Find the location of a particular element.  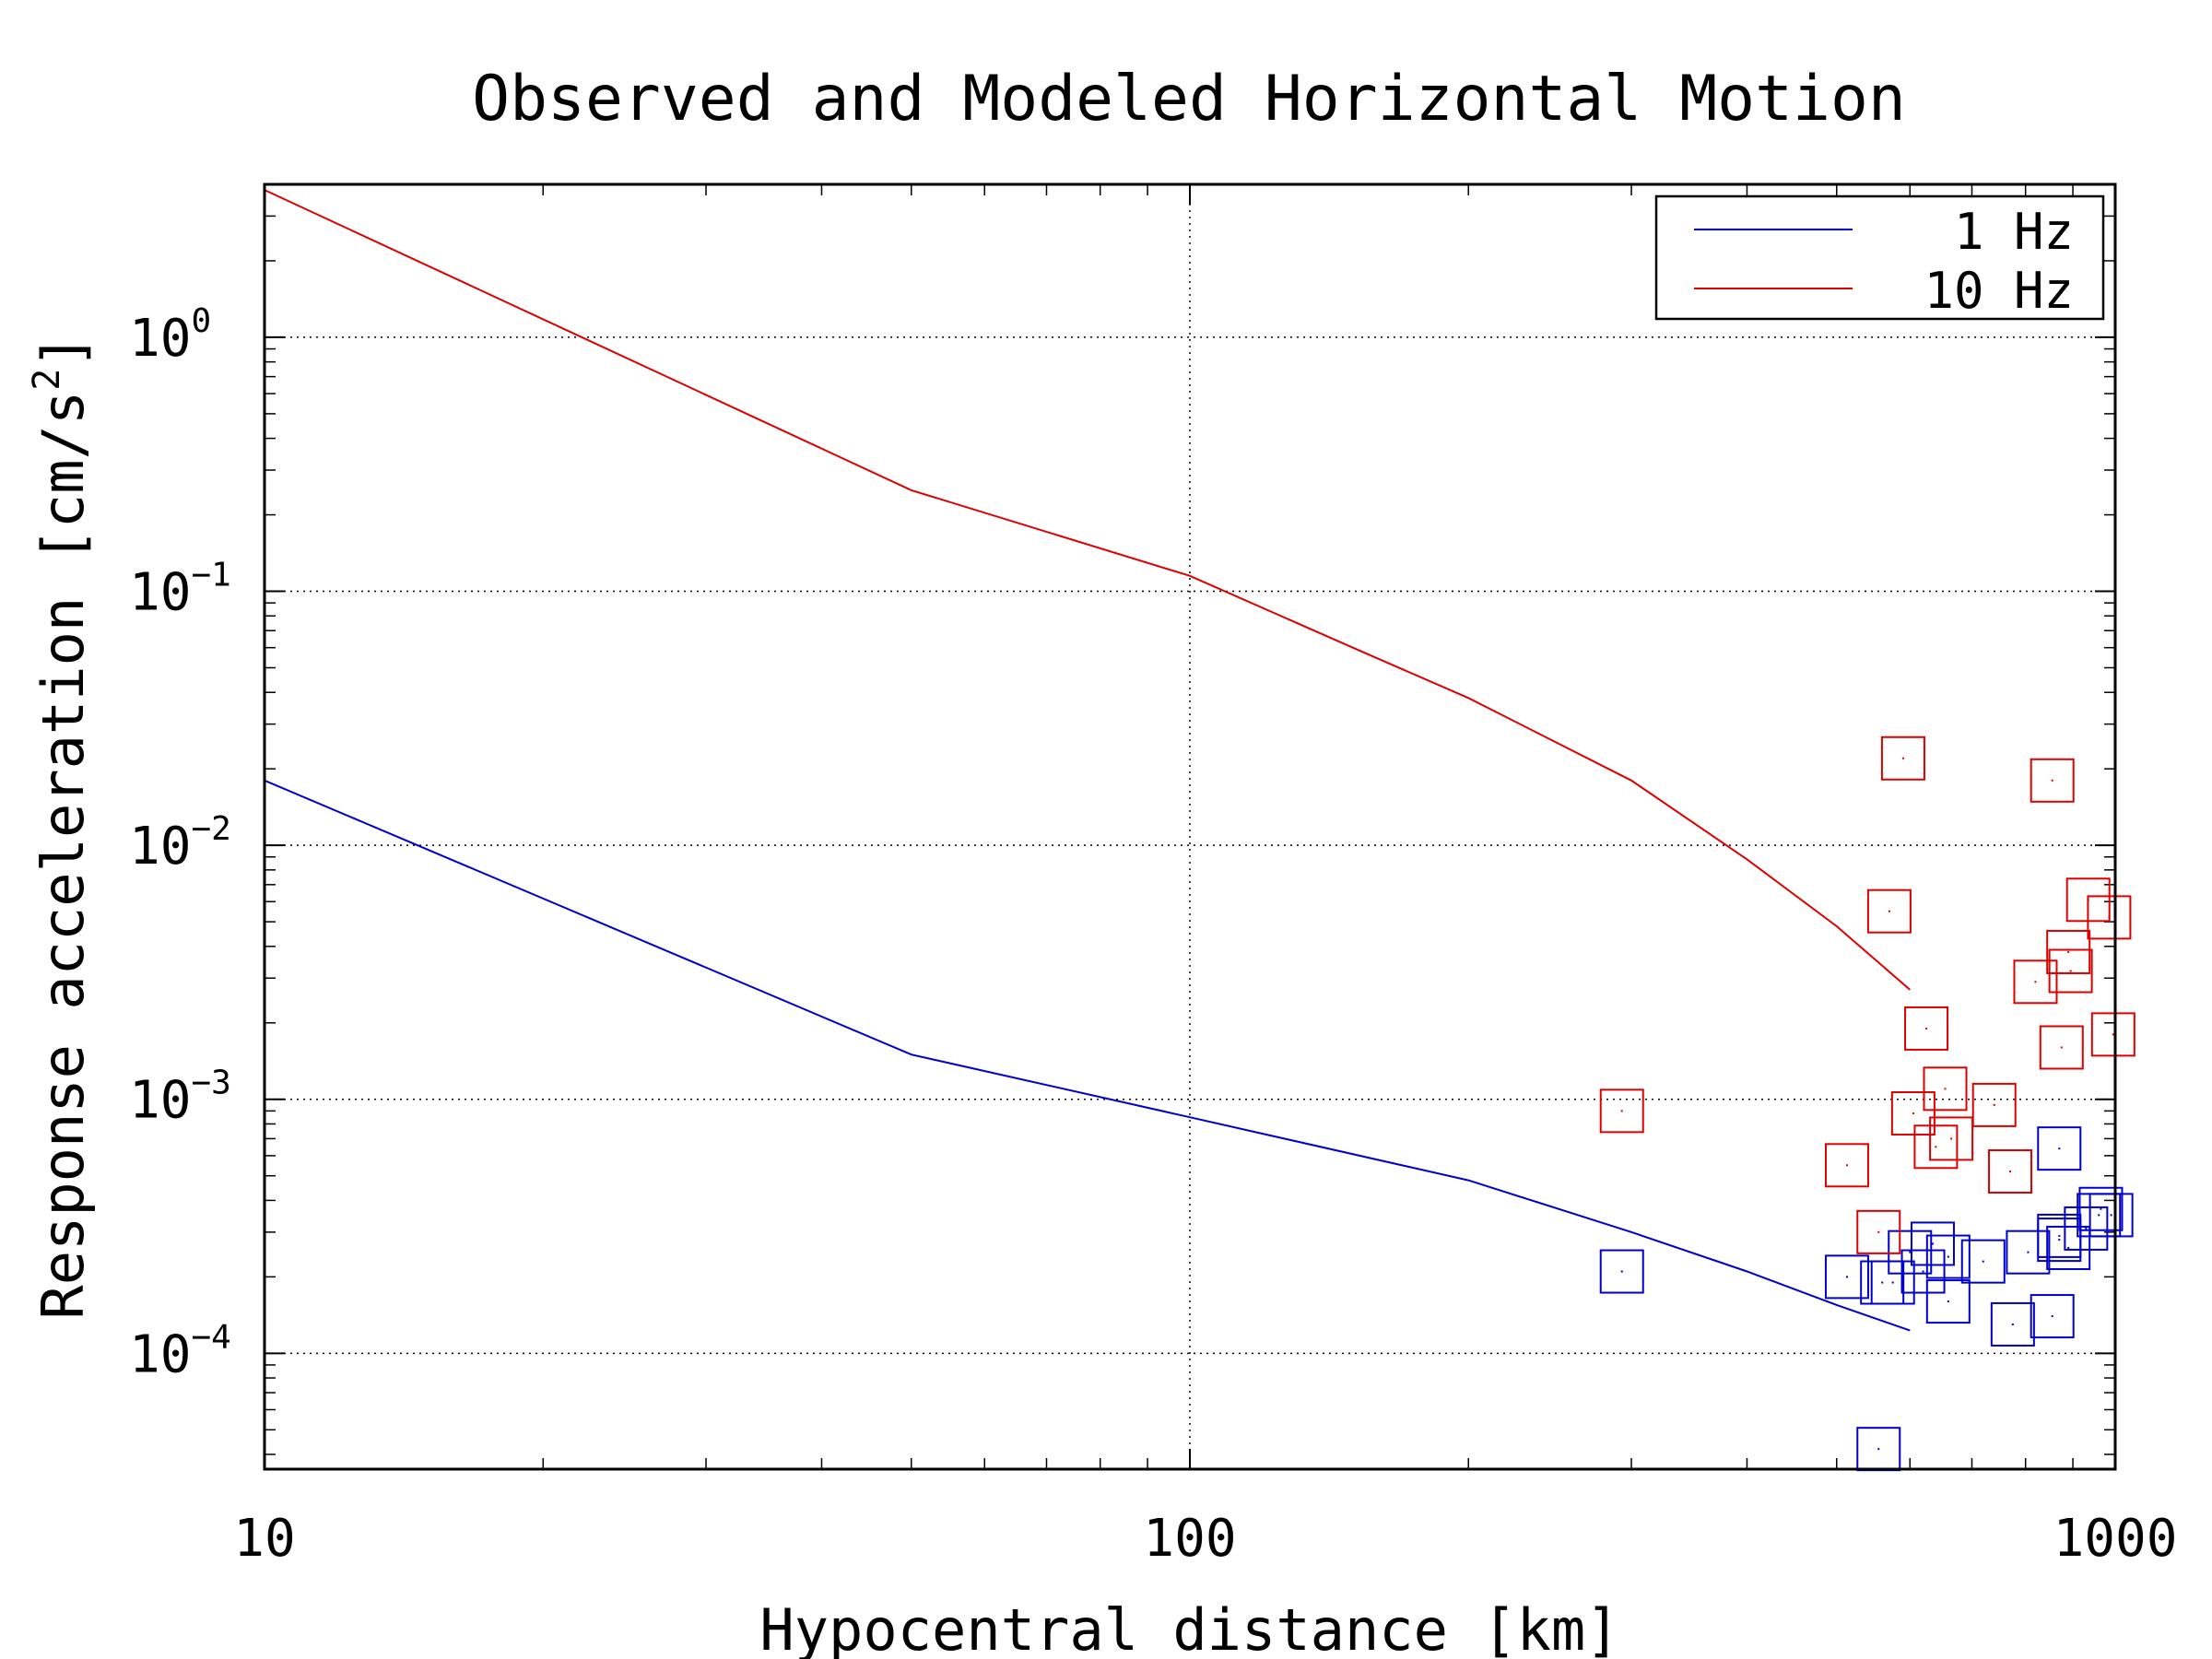

y-tick-label: 10⁻¹ is located at coordinates (180, 590).